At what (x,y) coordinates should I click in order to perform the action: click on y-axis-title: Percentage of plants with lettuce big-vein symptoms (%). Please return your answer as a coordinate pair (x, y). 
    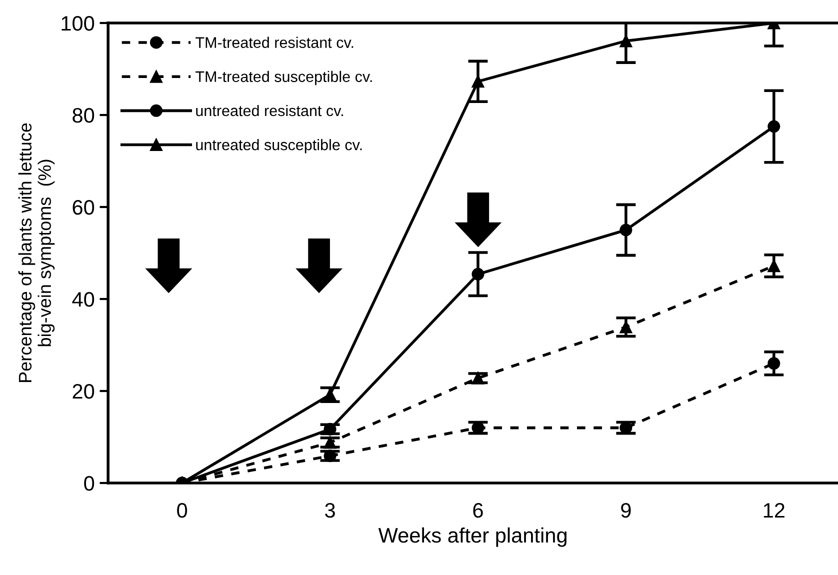
    Looking at the image, I should click on (36, 252).